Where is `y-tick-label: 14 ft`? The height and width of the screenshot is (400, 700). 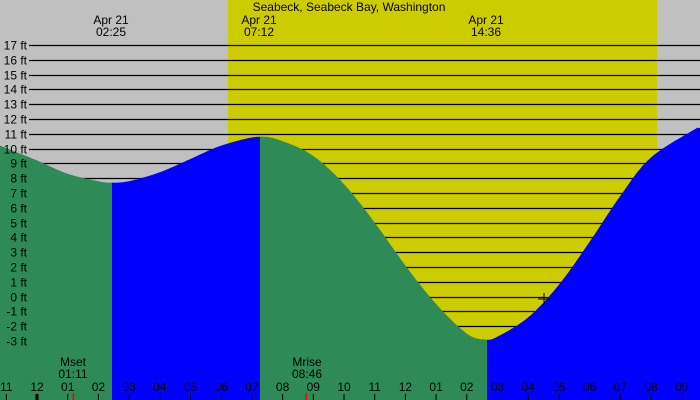 y-tick-label: 14 ft is located at coordinates (16, 90).